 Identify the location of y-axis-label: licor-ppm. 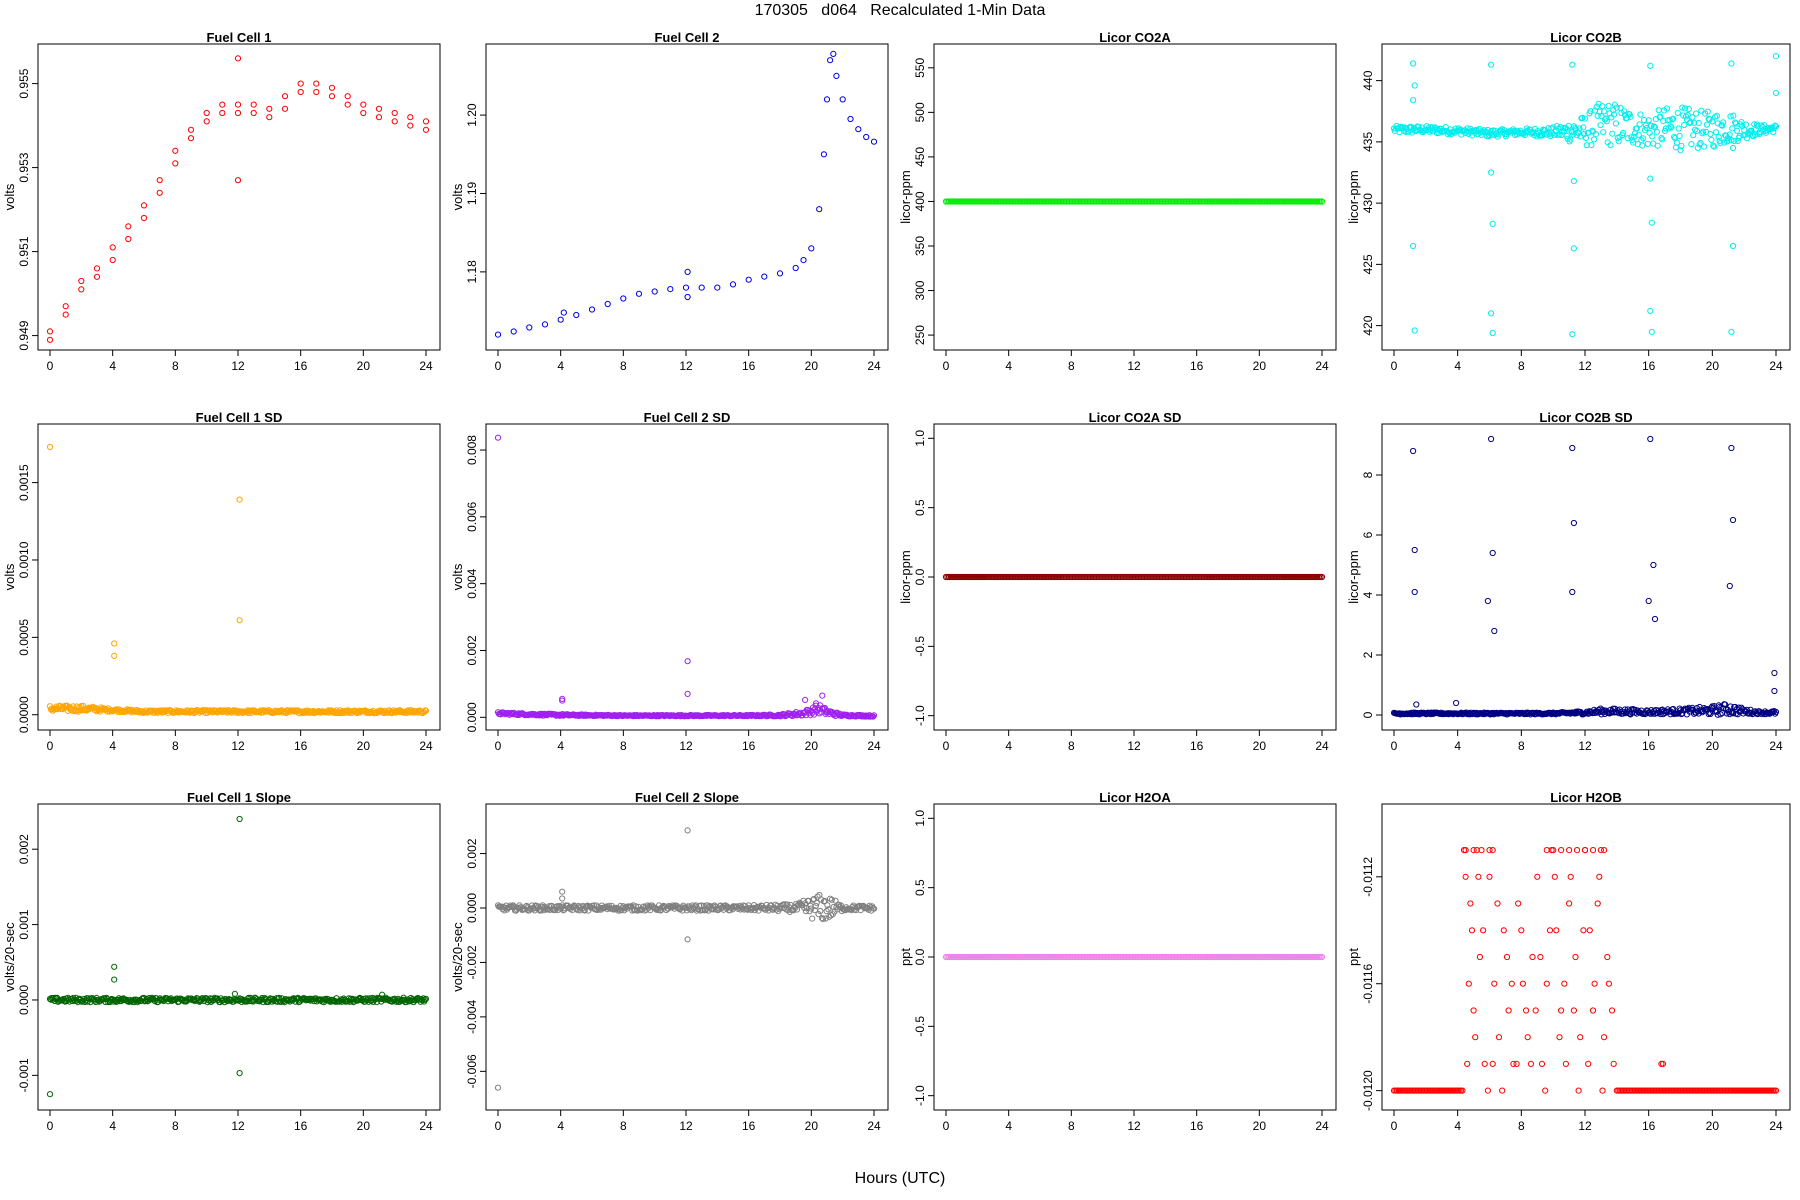
(905, 196).